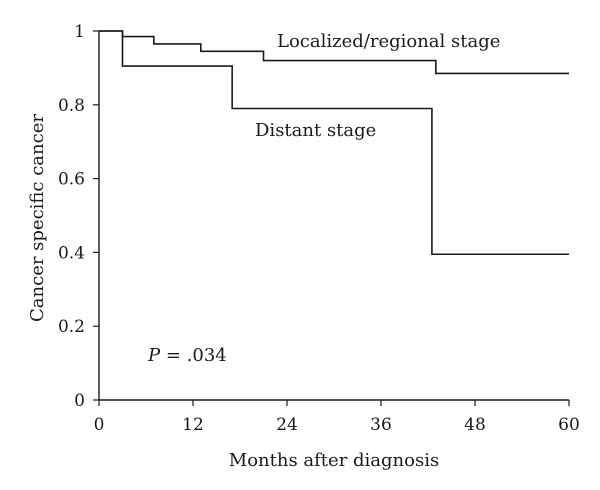 The image size is (600, 490). Describe the element at coordinates (99, 425) in the screenshot. I see `x-tick-label: 0` at that location.